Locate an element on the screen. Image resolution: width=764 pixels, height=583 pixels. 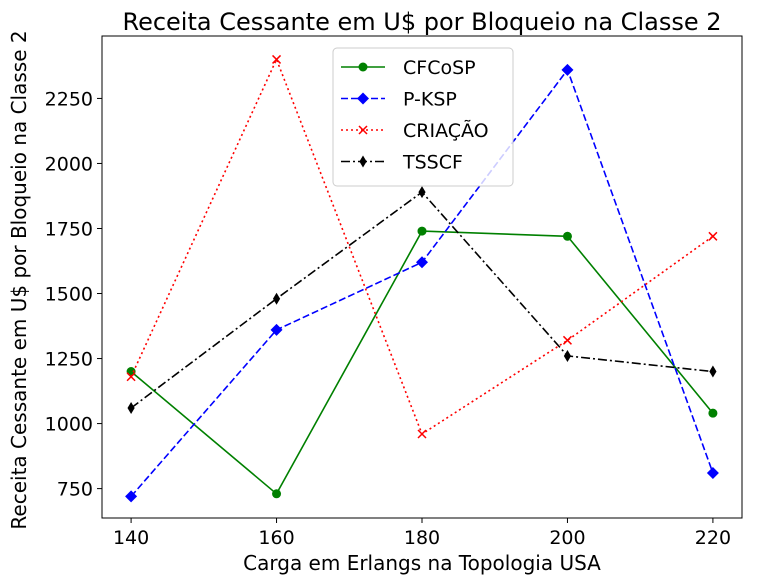
legend-label-tsscf: TSSCF is located at coordinates (432, 163).